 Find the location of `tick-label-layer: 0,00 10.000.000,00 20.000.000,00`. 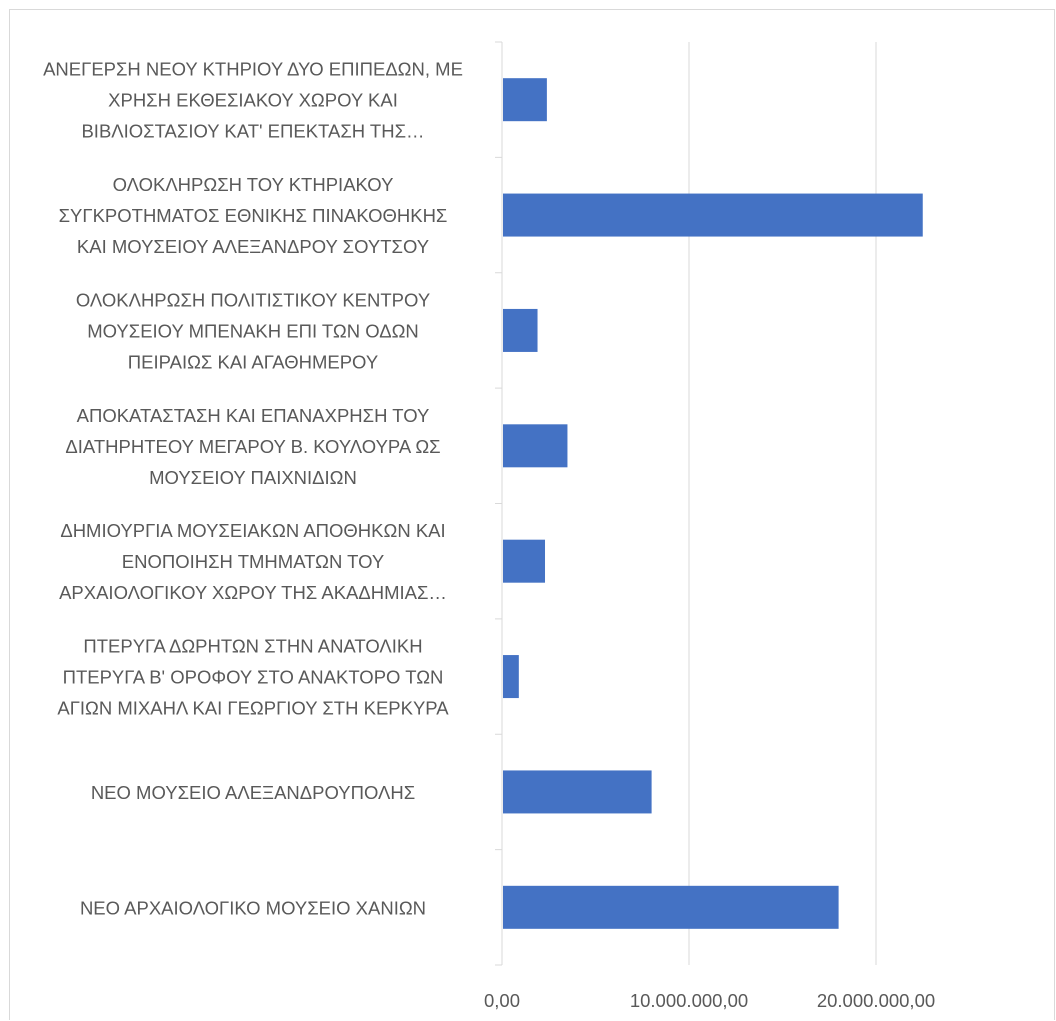

tick-label-layer: 0,00 10.000.000,00 20.000.000,00 is located at coordinates (709, 1000).